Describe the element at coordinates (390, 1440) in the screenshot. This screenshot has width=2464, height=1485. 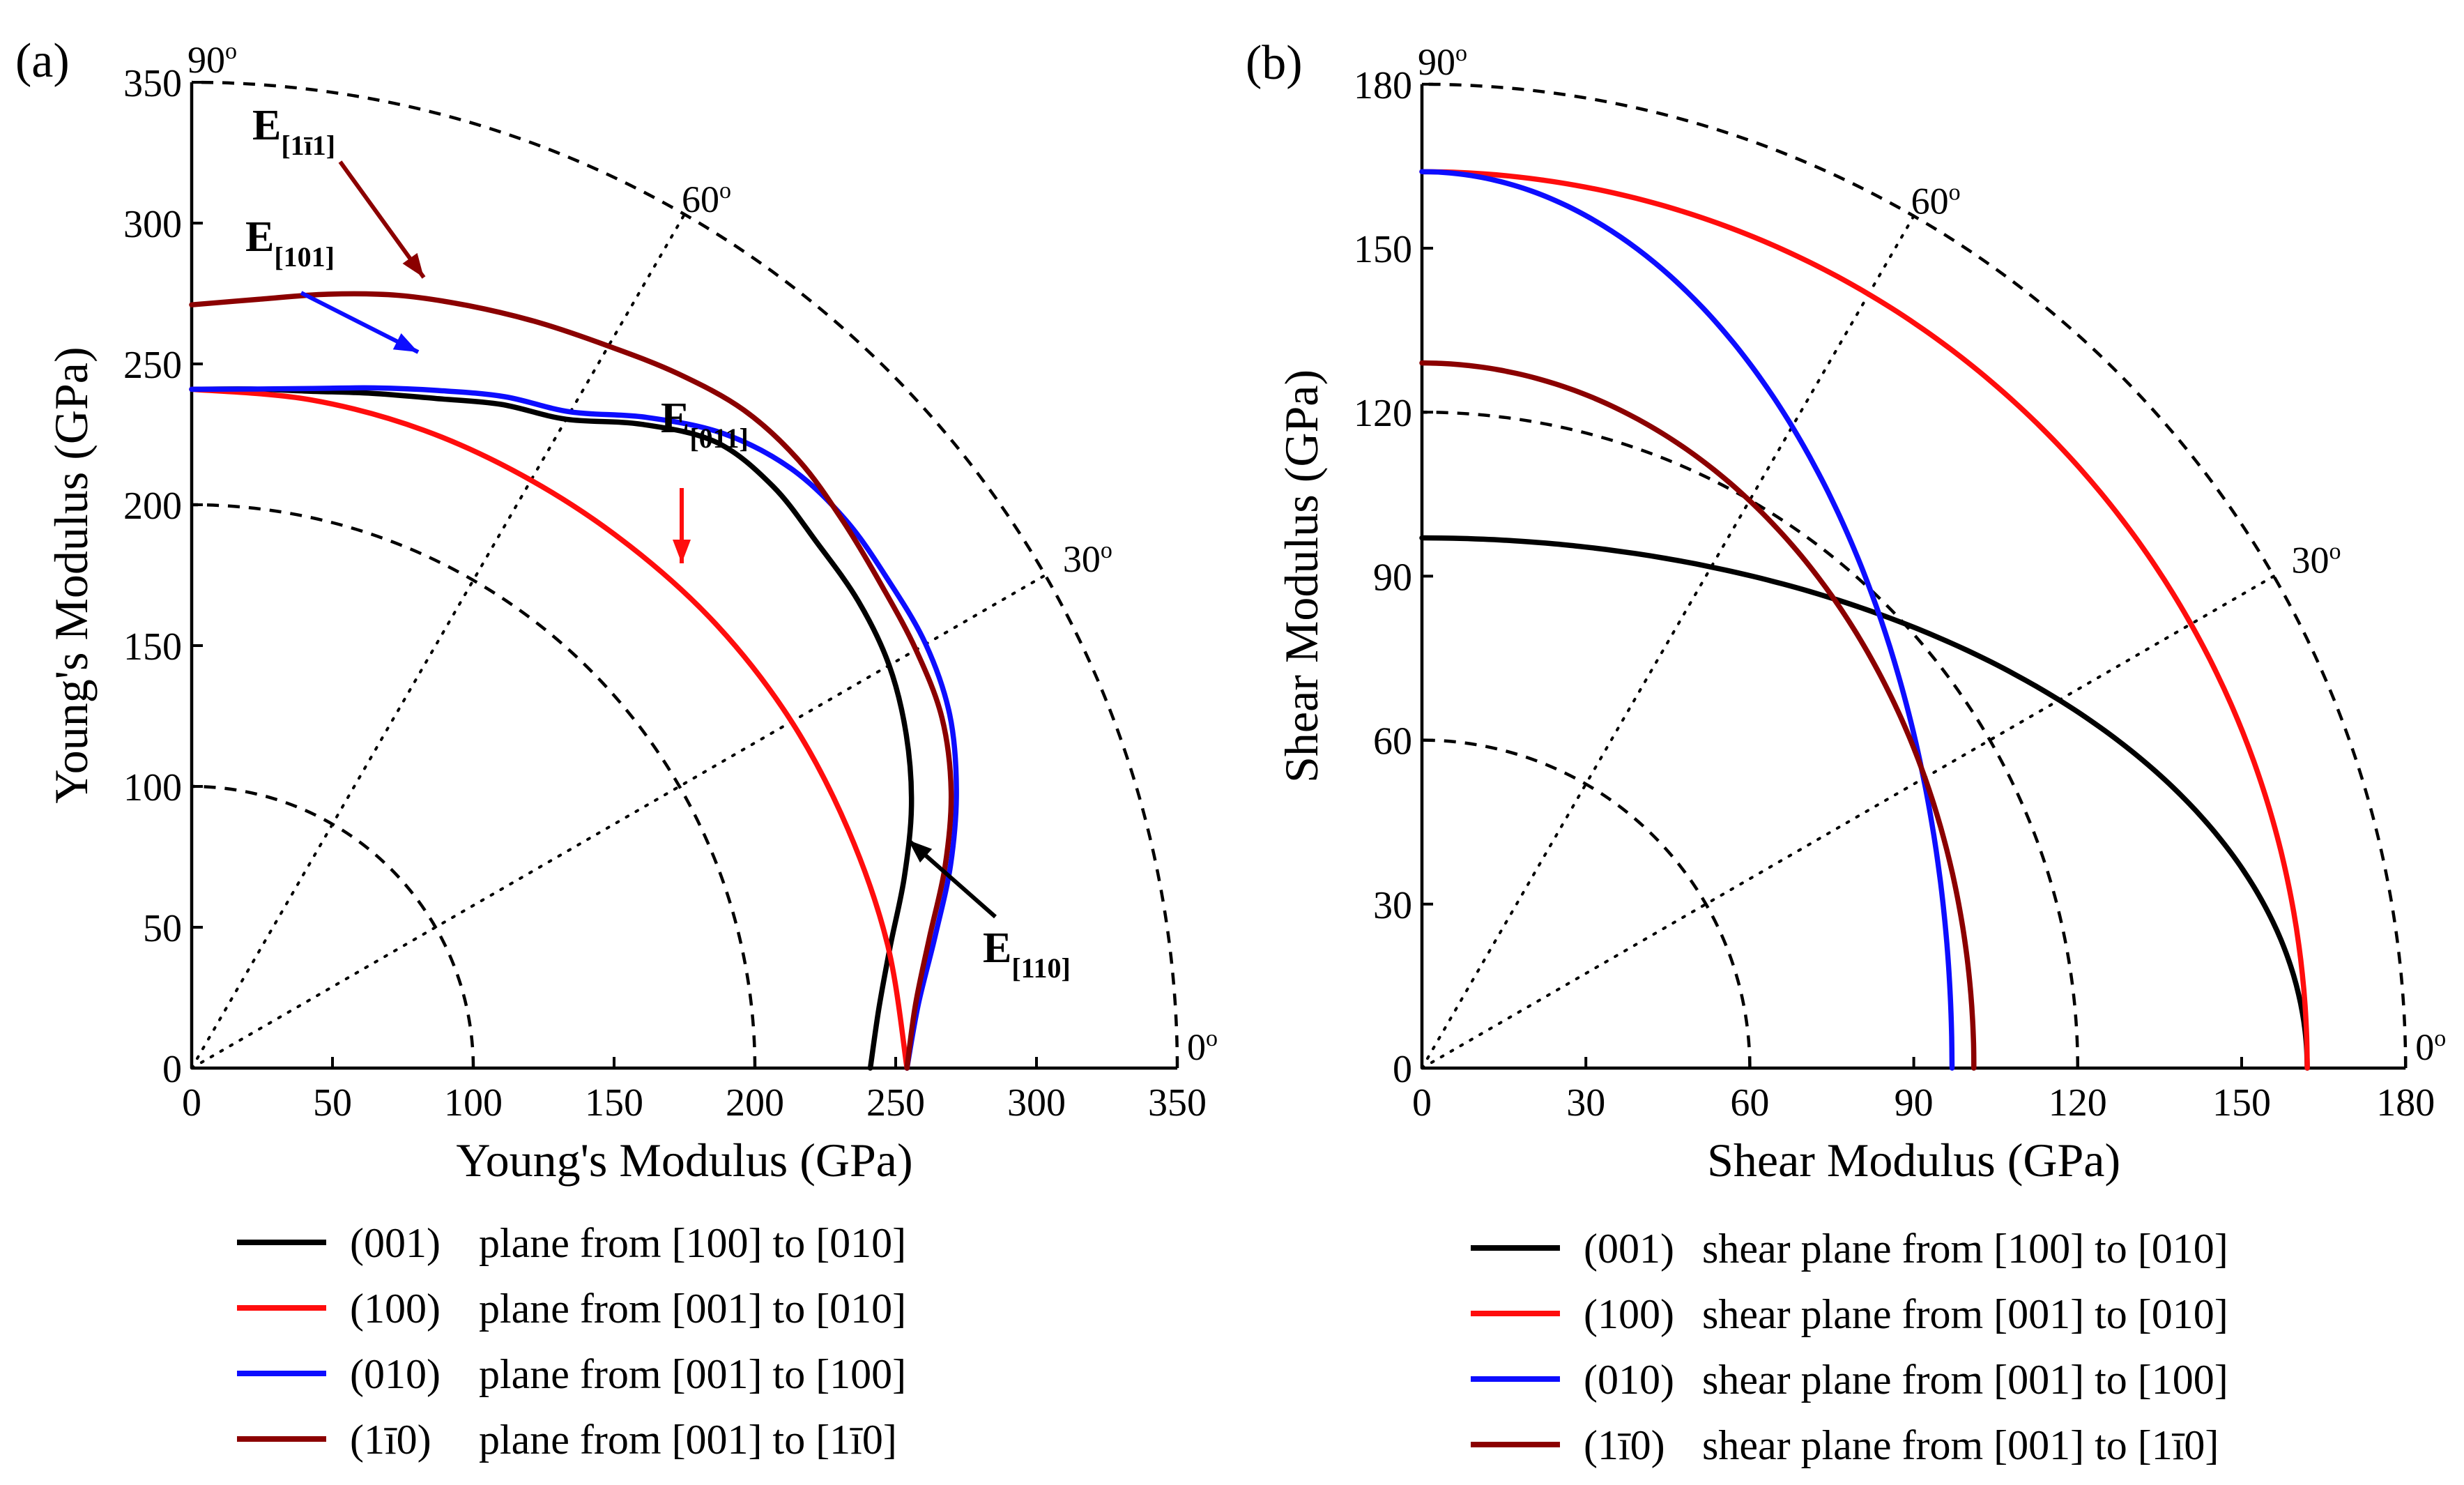
I see `legend-a-plane: (1ī0)` at that location.